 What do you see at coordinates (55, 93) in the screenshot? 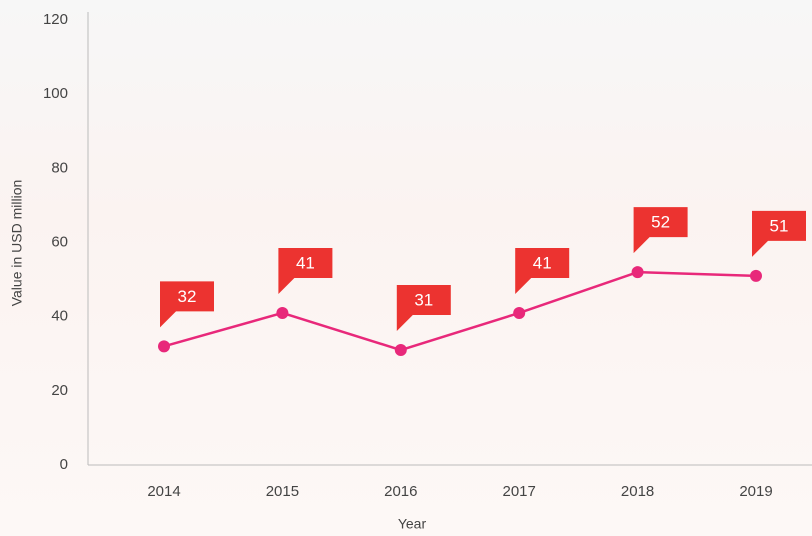
I see `y-tick-label: 100` at bounding box center [55, 93].